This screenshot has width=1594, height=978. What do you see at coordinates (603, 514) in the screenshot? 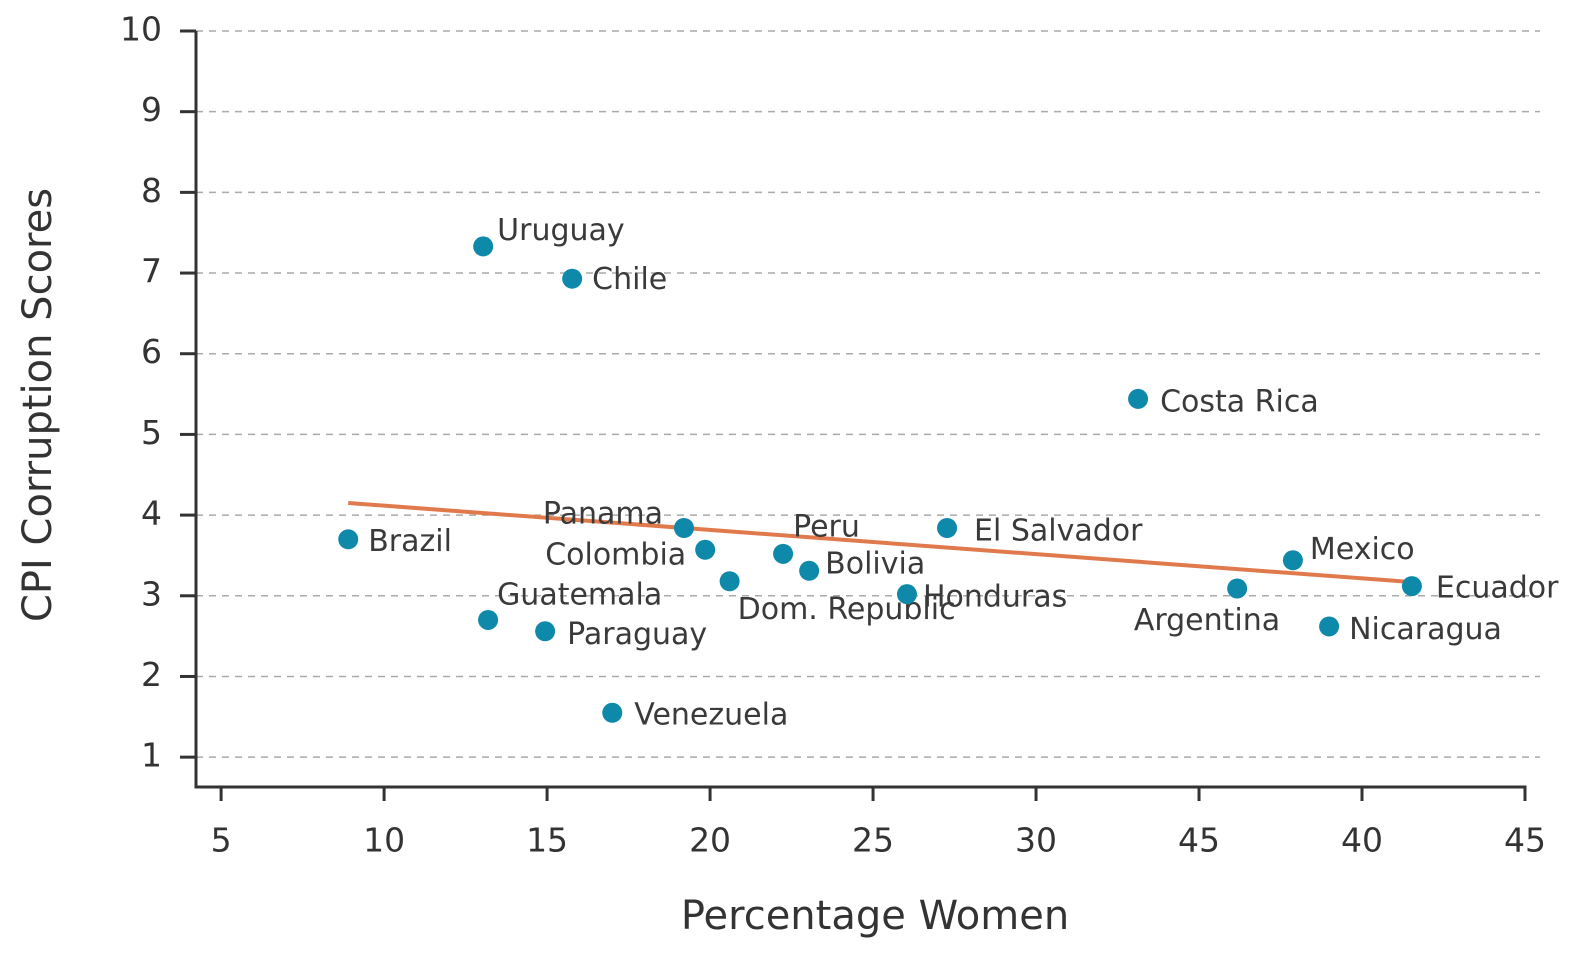
I see `point-label: Panama` at bounding box center [603, 514].